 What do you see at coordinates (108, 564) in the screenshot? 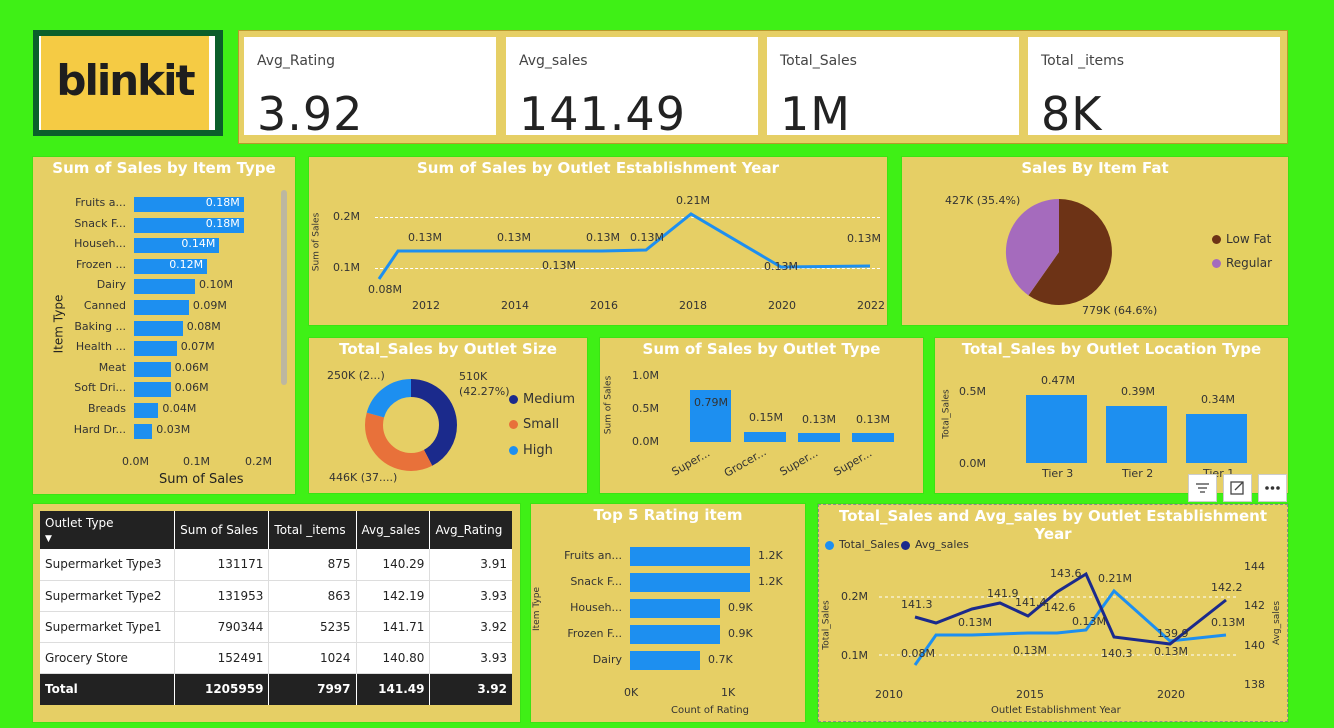
I see `table-cell: Supermarket Type3` at bounding box center [108, 564].